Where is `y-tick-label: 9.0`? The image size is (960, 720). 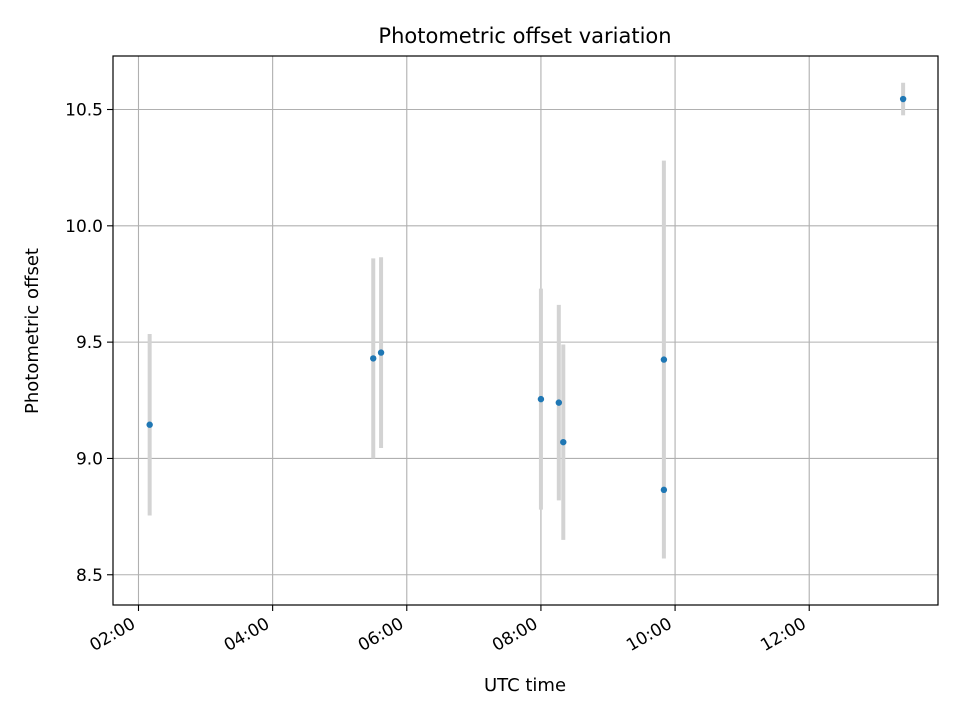
y-tick-label: 9.0 is located at coordinates (89, 459).